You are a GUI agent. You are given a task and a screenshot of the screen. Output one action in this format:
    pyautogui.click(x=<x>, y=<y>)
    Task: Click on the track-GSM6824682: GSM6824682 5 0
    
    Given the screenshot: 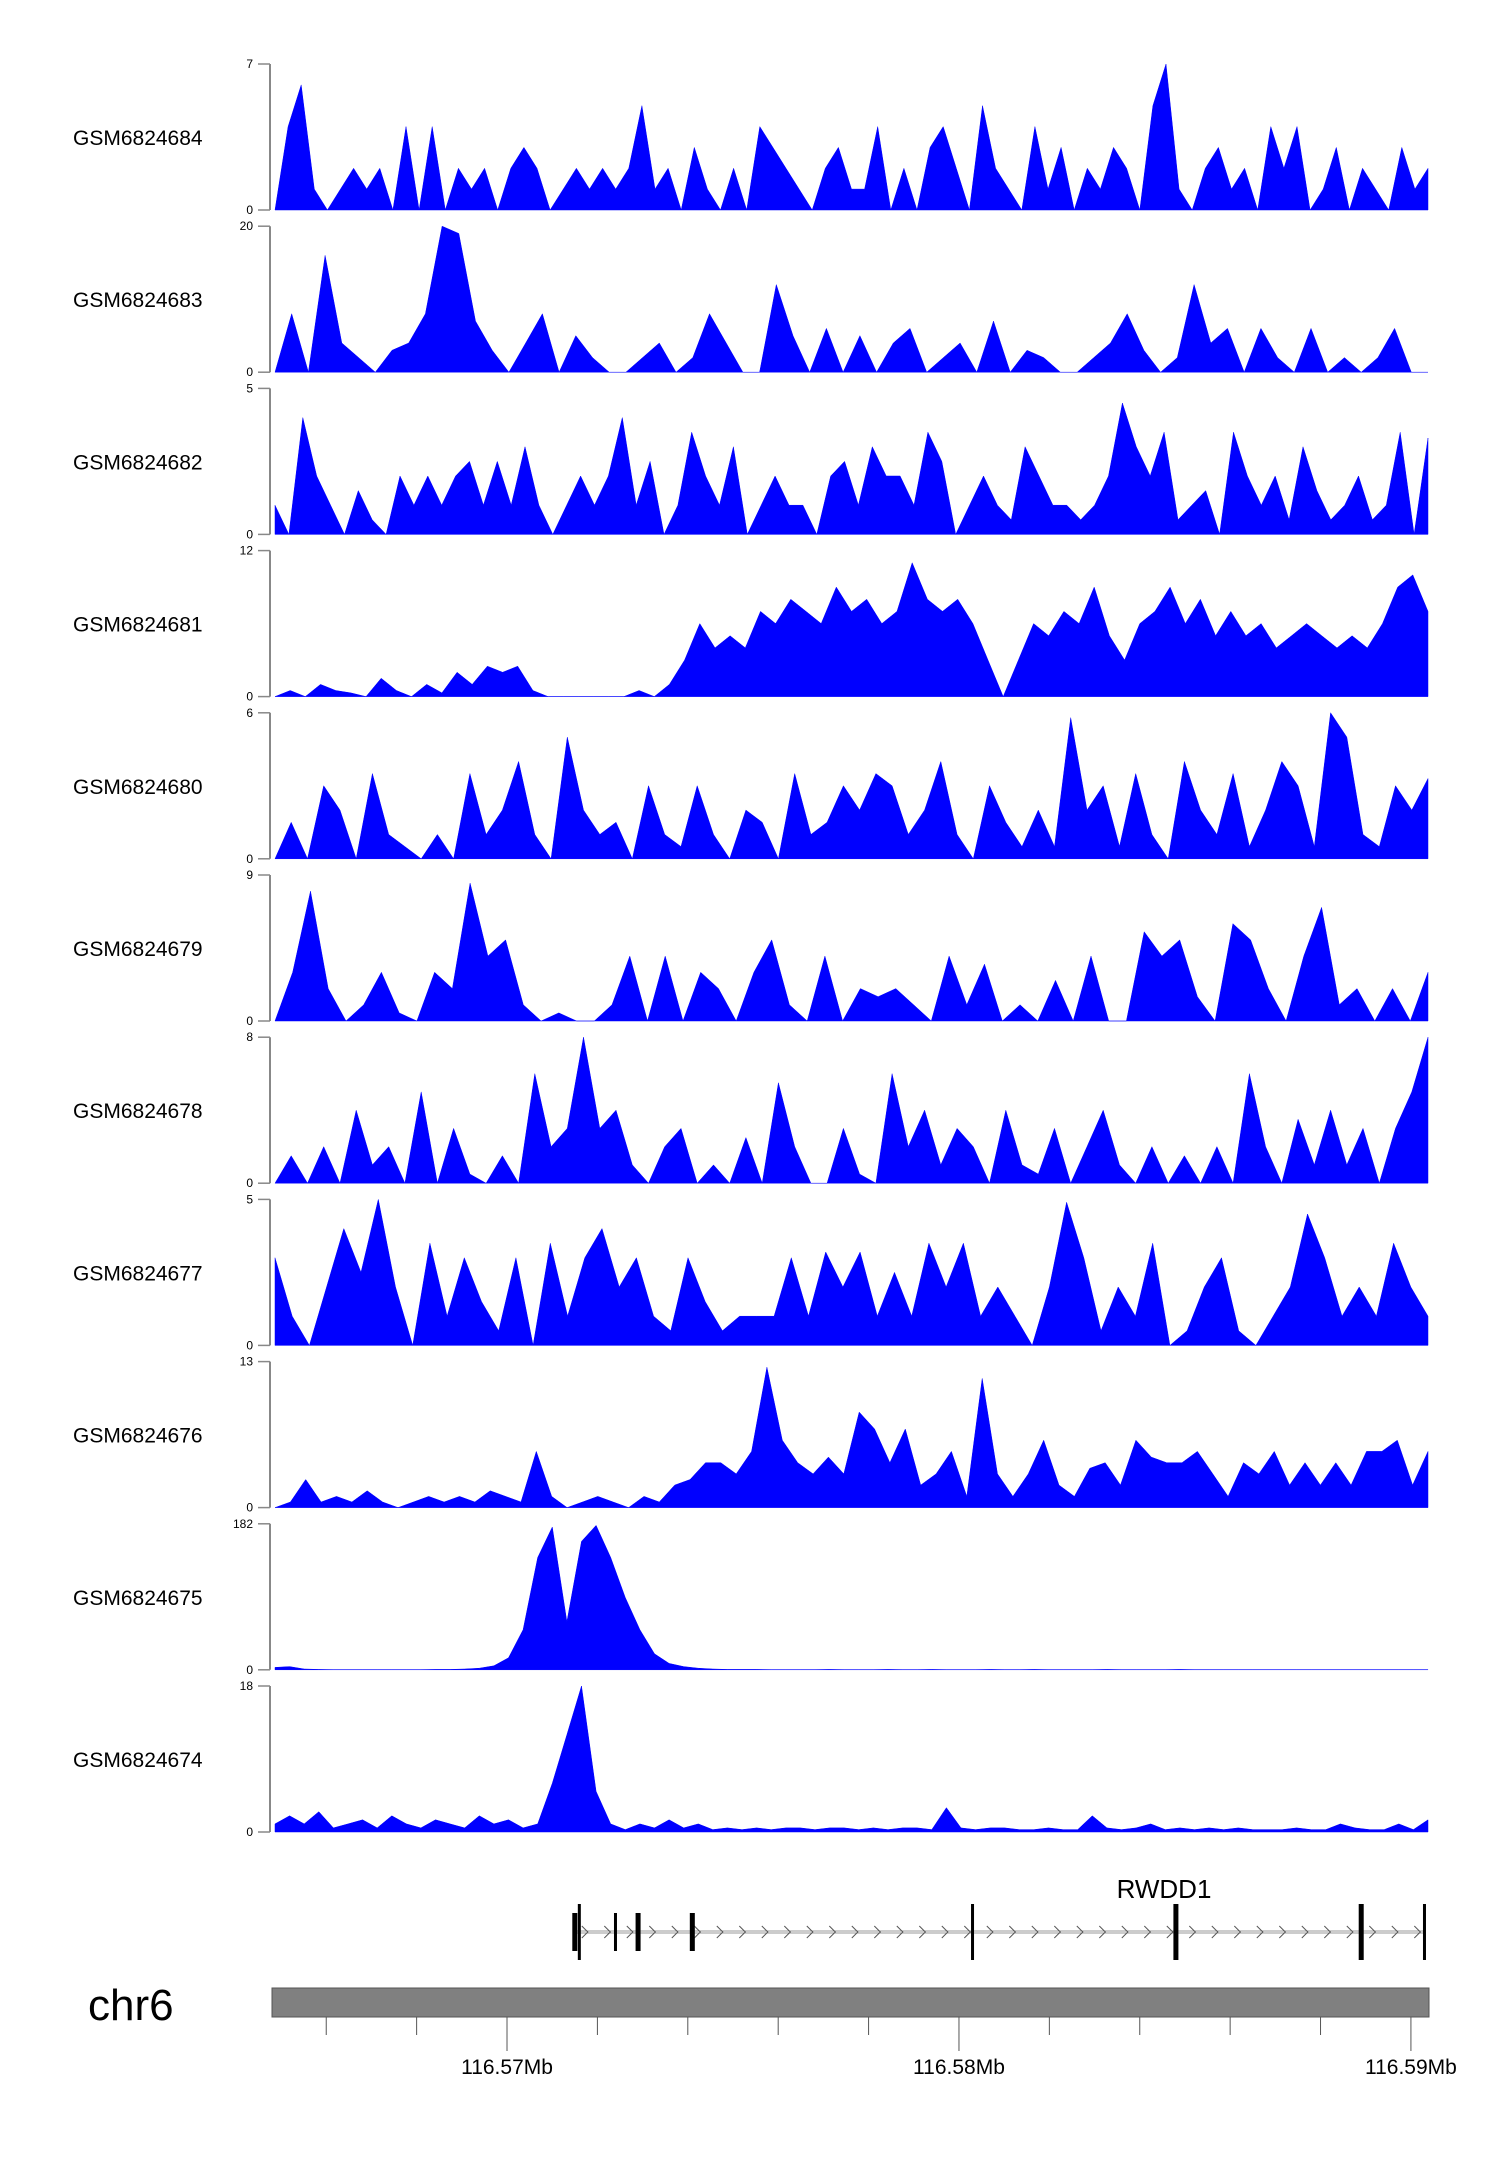 What is the action you would take?
    pyautogui.click(x=751, y=461)
    